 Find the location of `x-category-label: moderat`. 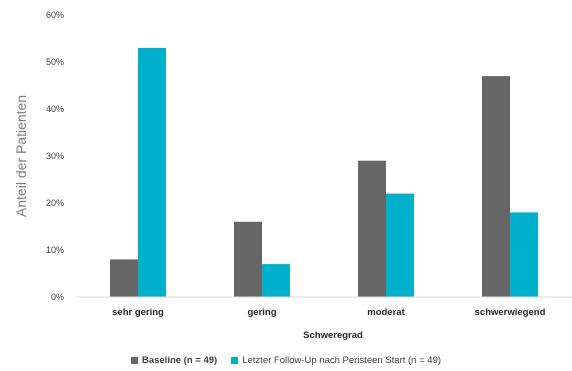

x-category-label: moderat is located at coordinates (386, 312).